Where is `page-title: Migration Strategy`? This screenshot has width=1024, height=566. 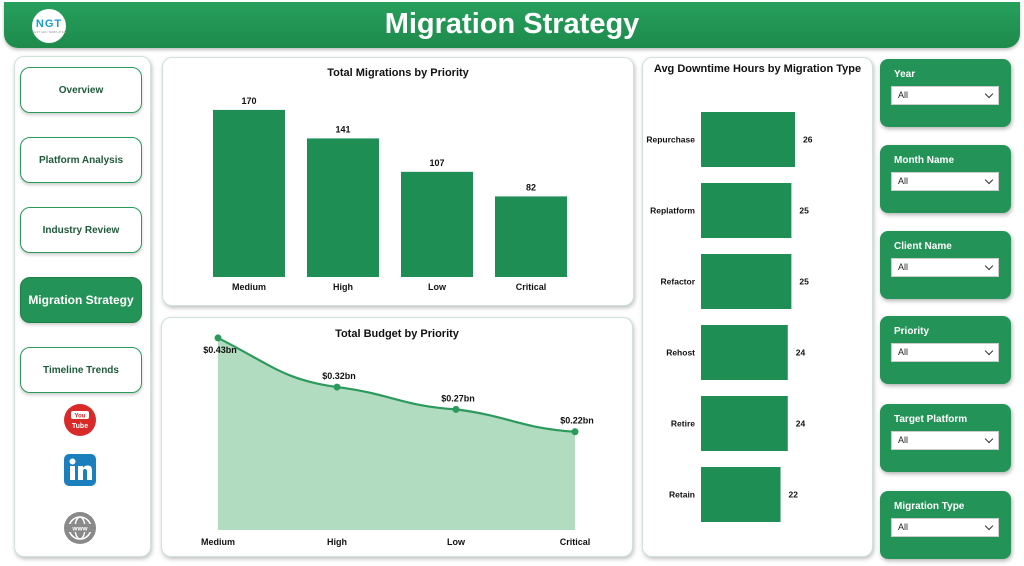
page-title: Migration Strategy is located at coordinates (512, 24).